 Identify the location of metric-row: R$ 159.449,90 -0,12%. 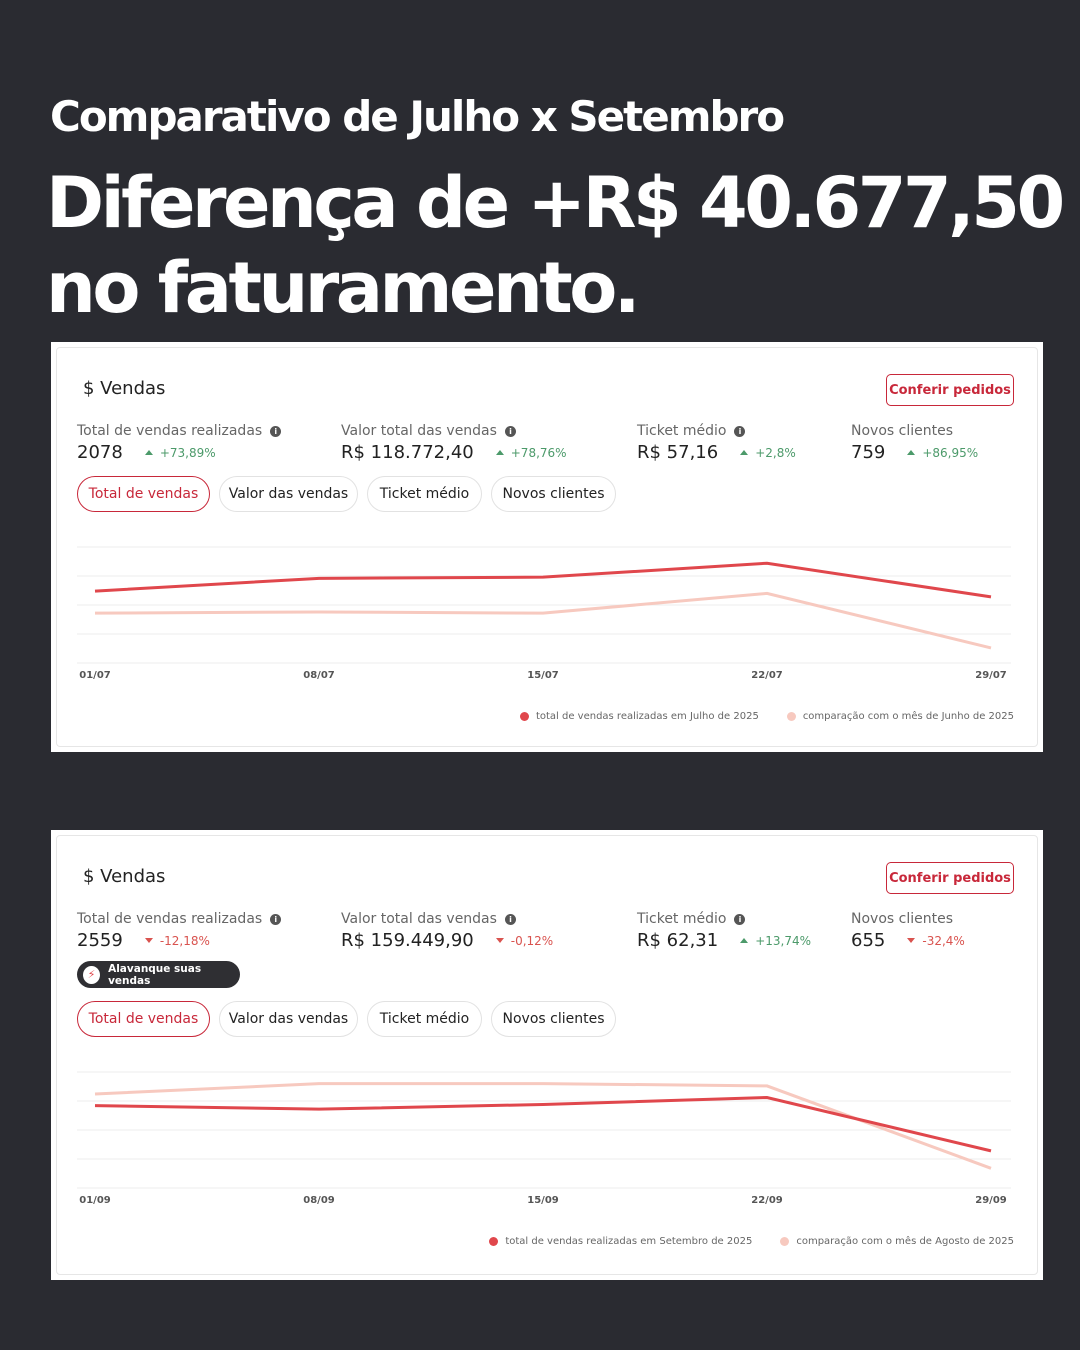
(447, 940).